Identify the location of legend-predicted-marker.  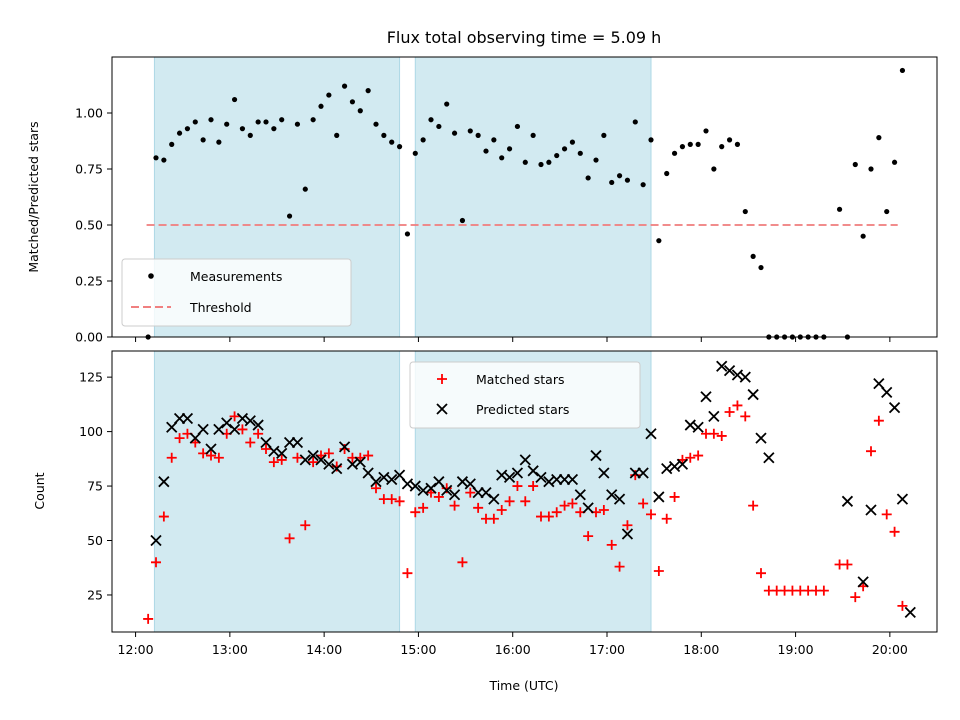
(442, 409).